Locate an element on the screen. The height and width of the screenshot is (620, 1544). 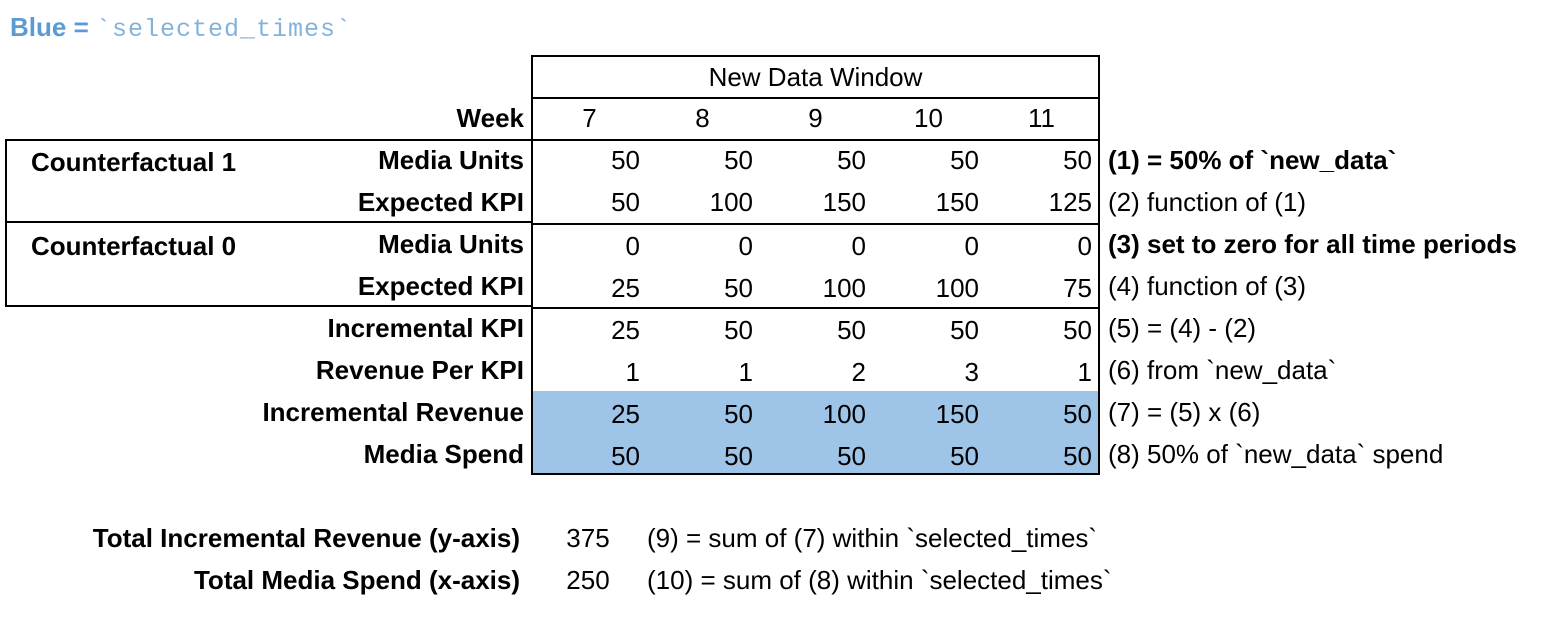
table-row-media-units-cf0: 0 0 0 0 0 is located at coordinates (815, 246).